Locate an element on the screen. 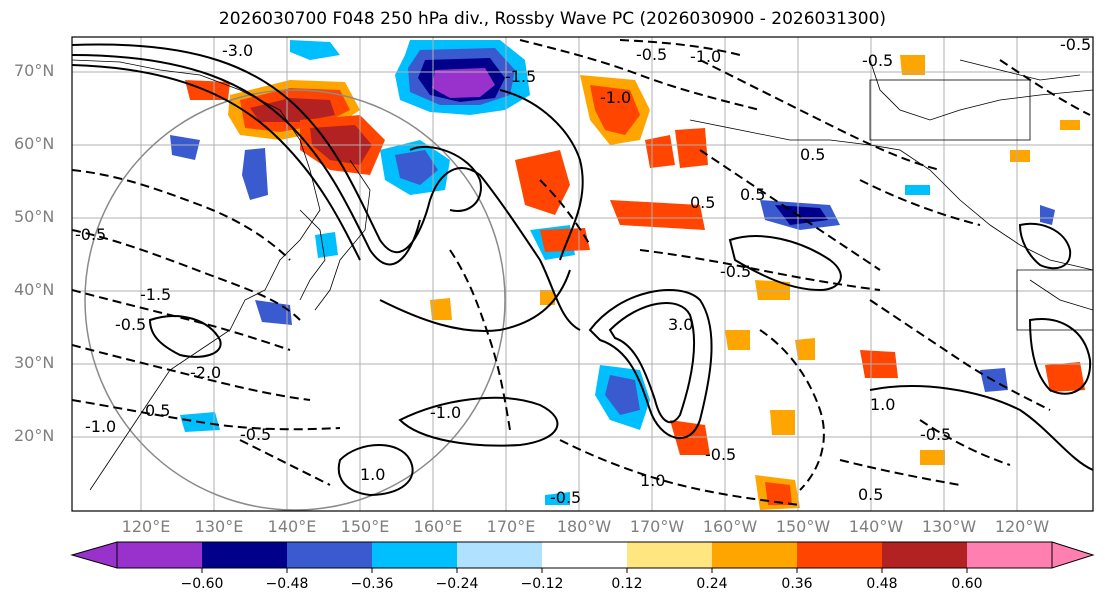 Image resolution: width=1105 pixels, height=604 pixels. lon-label: 140°W is located at coordinates (876, 526).